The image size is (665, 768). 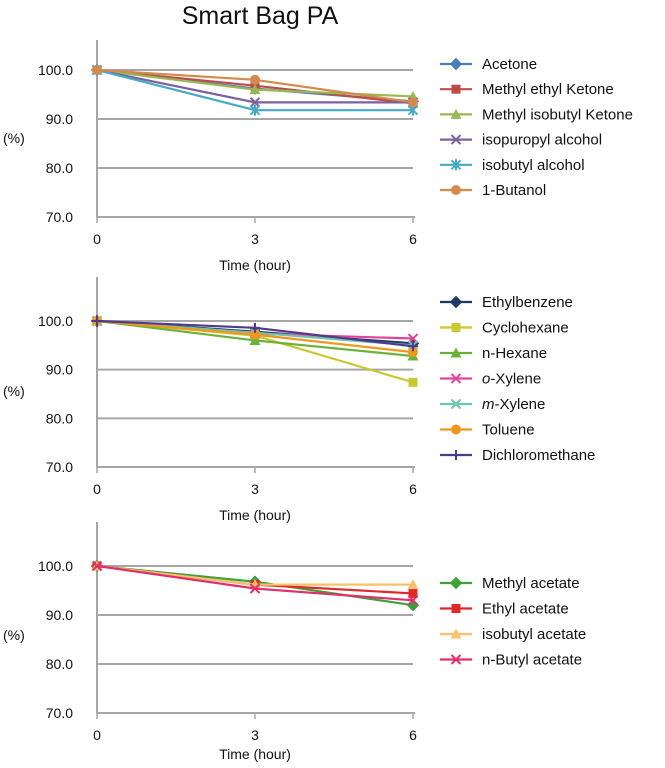 I want to click on legend-entry: 1-Butanol, so click(x=493, y=190).